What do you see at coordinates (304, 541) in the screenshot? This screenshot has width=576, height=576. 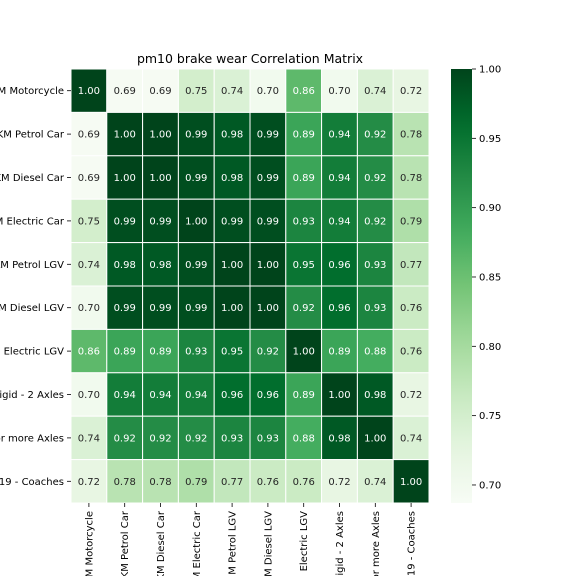 I see `column-label: Electric LGV` at bounding box center [304, 541].